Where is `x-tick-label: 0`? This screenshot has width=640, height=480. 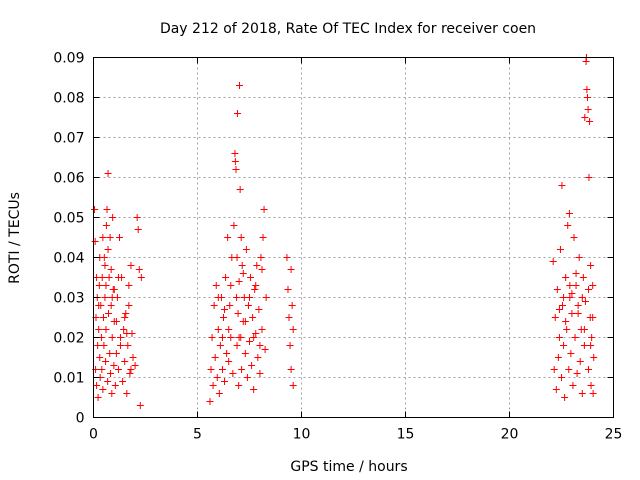 x-tick-label: 0 is located at coordinates (93, 435).